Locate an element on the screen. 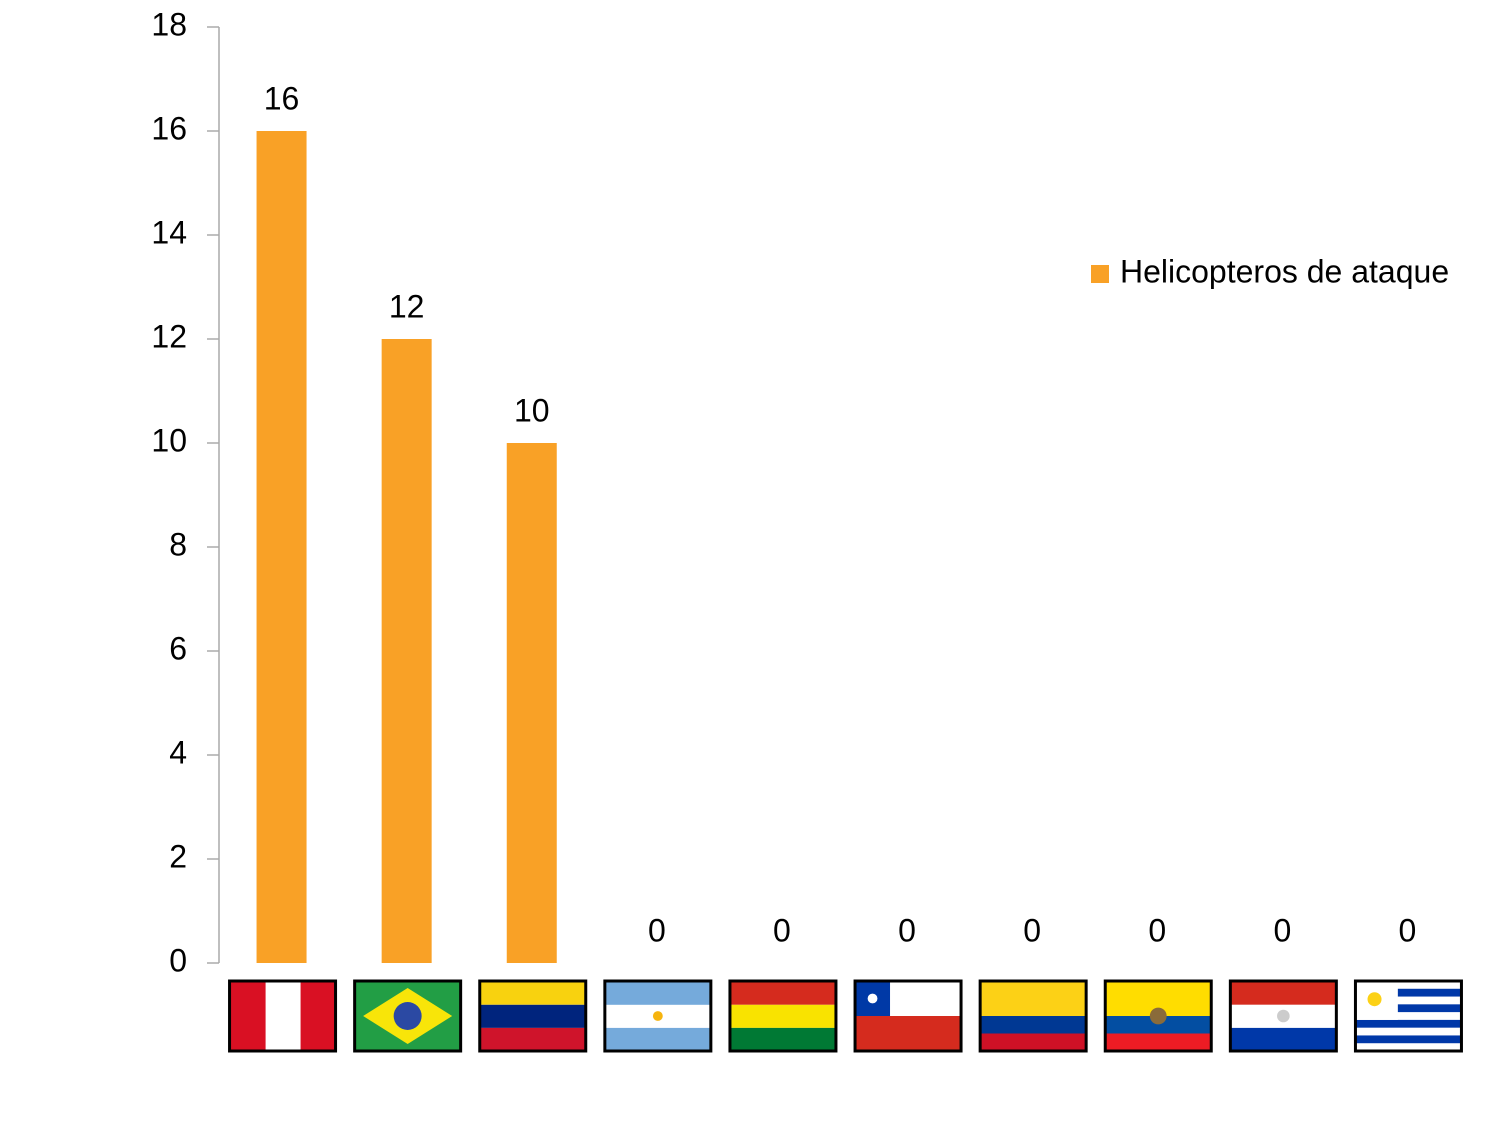  legend-swatch is located at coordinates (1100, 274).